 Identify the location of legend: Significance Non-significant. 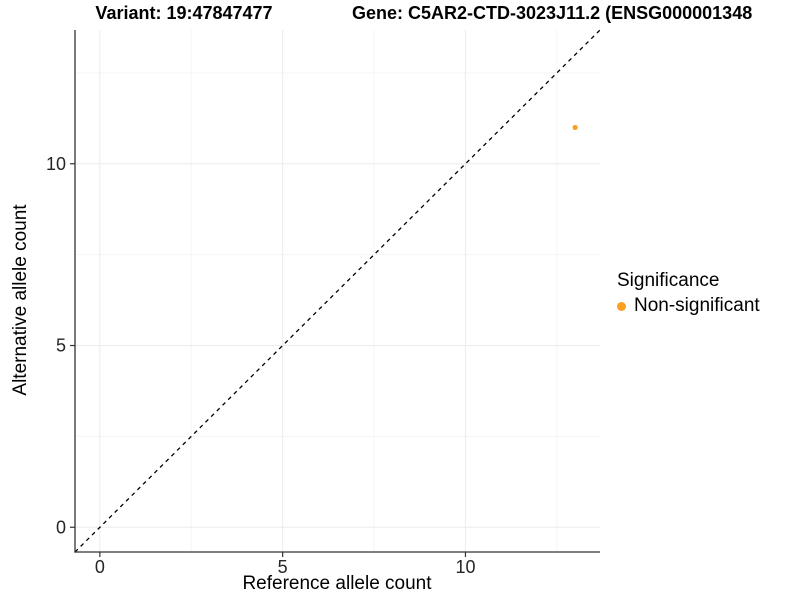
(688, 293).